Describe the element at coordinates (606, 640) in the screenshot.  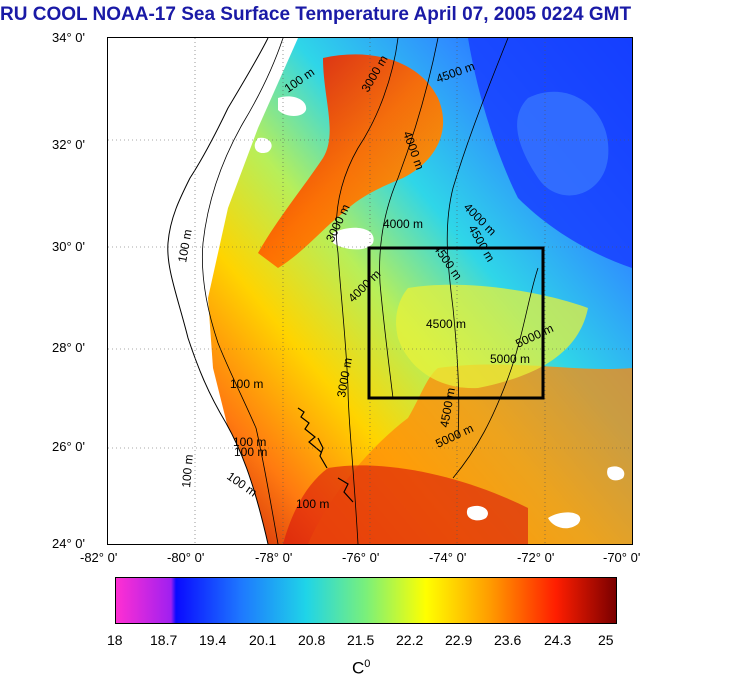
I see `colorbar-label: 25` at that location.